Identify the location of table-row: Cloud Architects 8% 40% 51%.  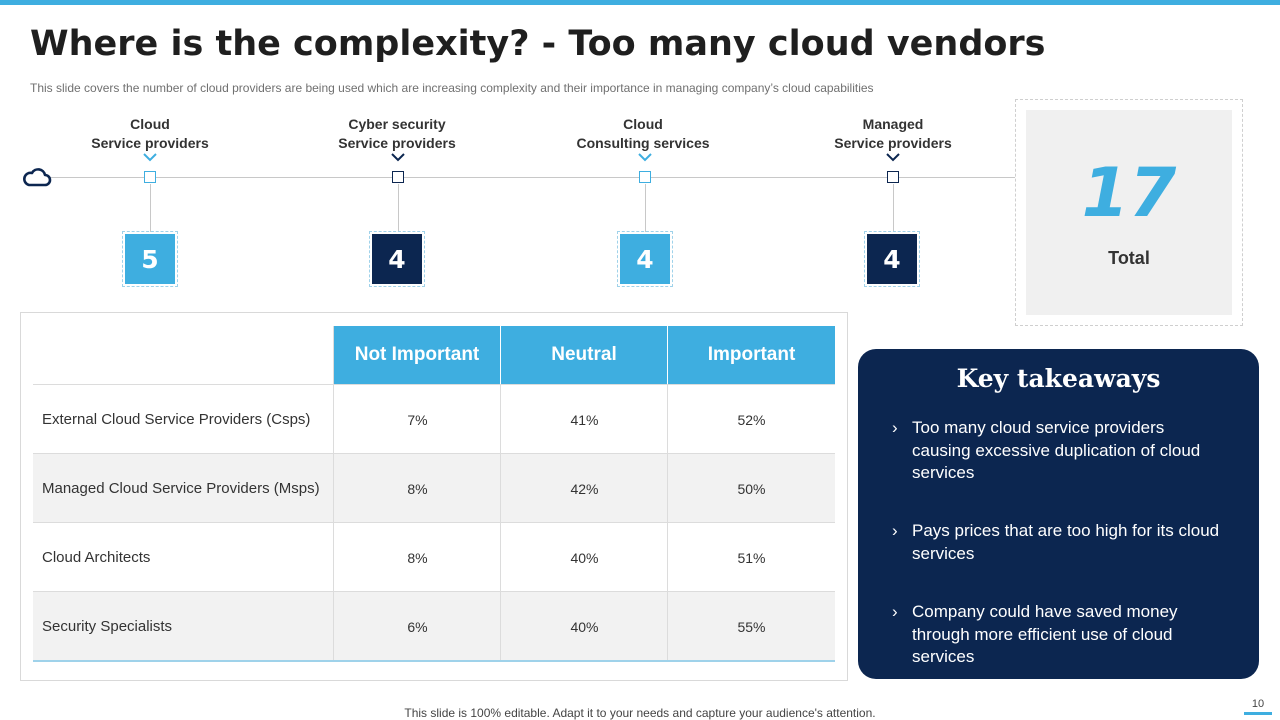
(434, 557).